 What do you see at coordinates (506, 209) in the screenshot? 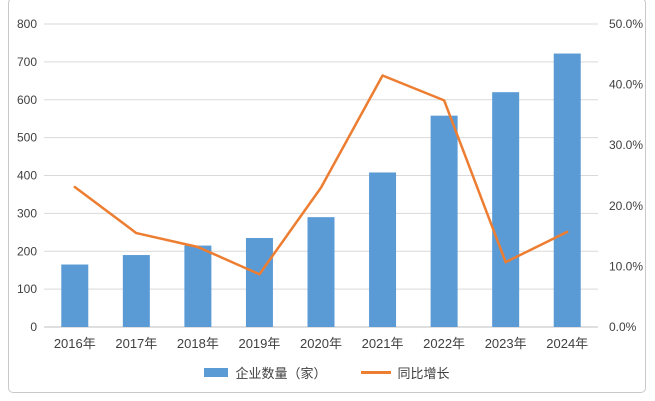
I see `bar-2023年` at bounding box center [506, 209].